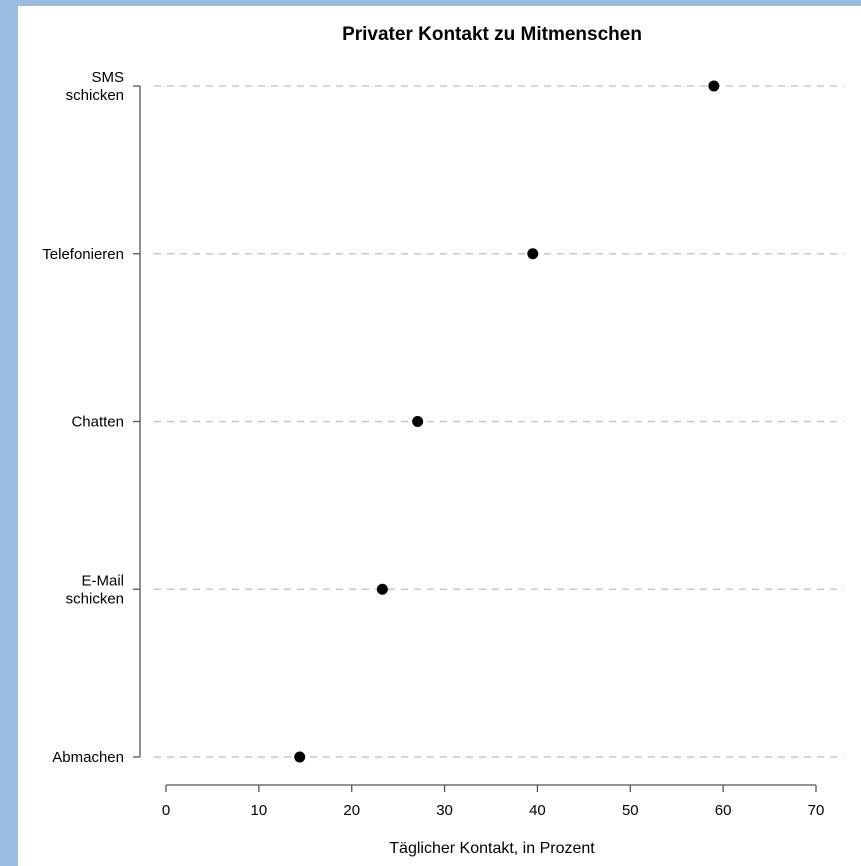 The width and height of the screenshot is (861, 866). I want to click on category-label: Abmachen, so click(88, 757).